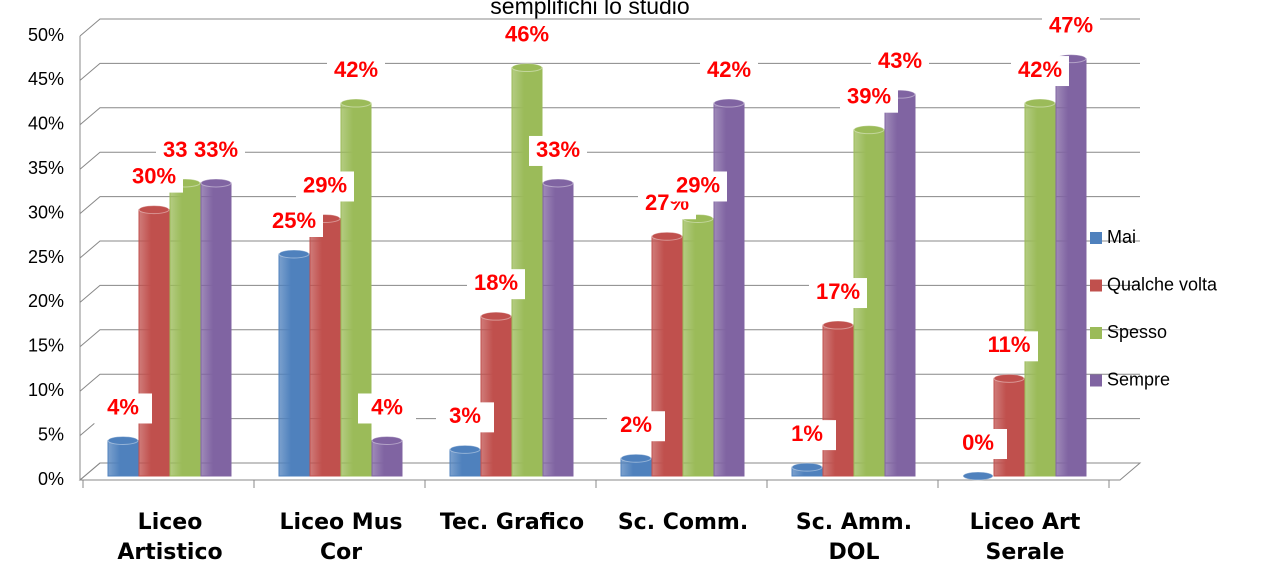 Image resolution: width=1264 pixels, height=575 pixels. What do you see at coordinates (46, 124) in the screenshot?
I see `y-tick-label: 40%` at bounding box center [46, 124].